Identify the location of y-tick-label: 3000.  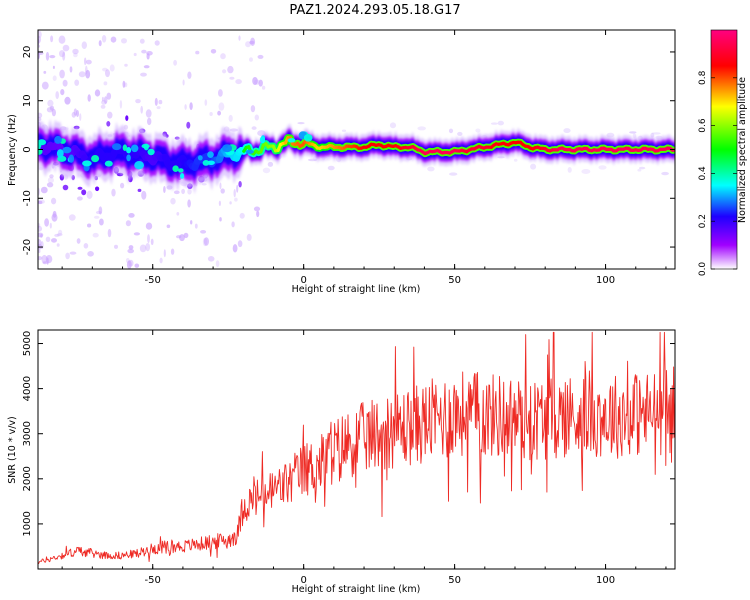
(27, 433).